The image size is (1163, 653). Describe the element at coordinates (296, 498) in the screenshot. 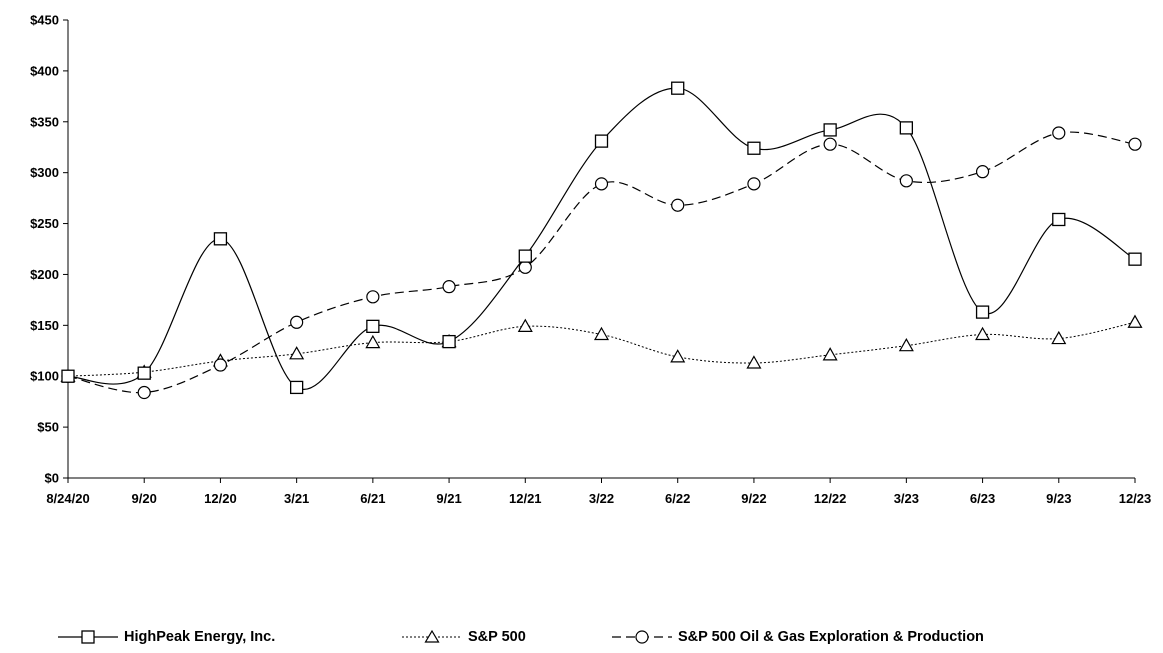

I see `x-tick-label: 3/21` at that location.